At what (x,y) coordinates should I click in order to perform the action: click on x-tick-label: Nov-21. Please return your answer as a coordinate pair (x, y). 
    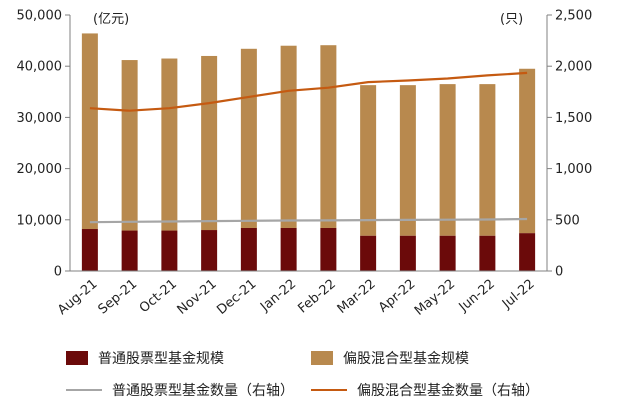
    Looking at the image, I should click on (197, 297).